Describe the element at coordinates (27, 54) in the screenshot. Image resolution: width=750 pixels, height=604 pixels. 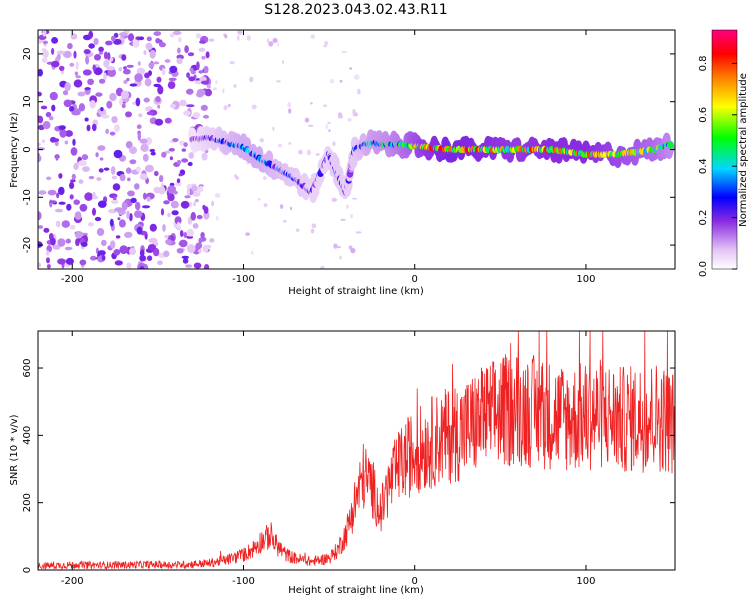
I see `y-tick-label: 20` at that location.